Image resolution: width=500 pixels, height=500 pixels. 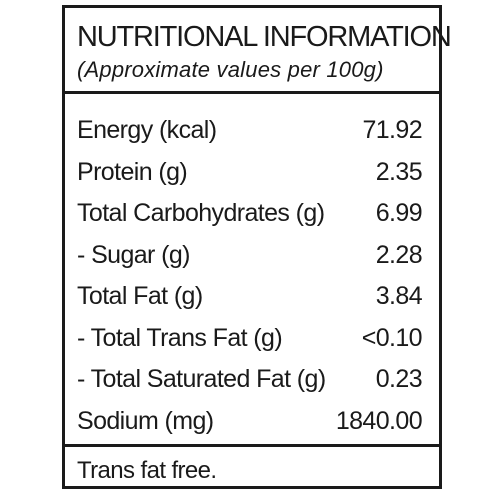 I want to click on nutrient-label: Protein (g), so click(x=132, y=171).